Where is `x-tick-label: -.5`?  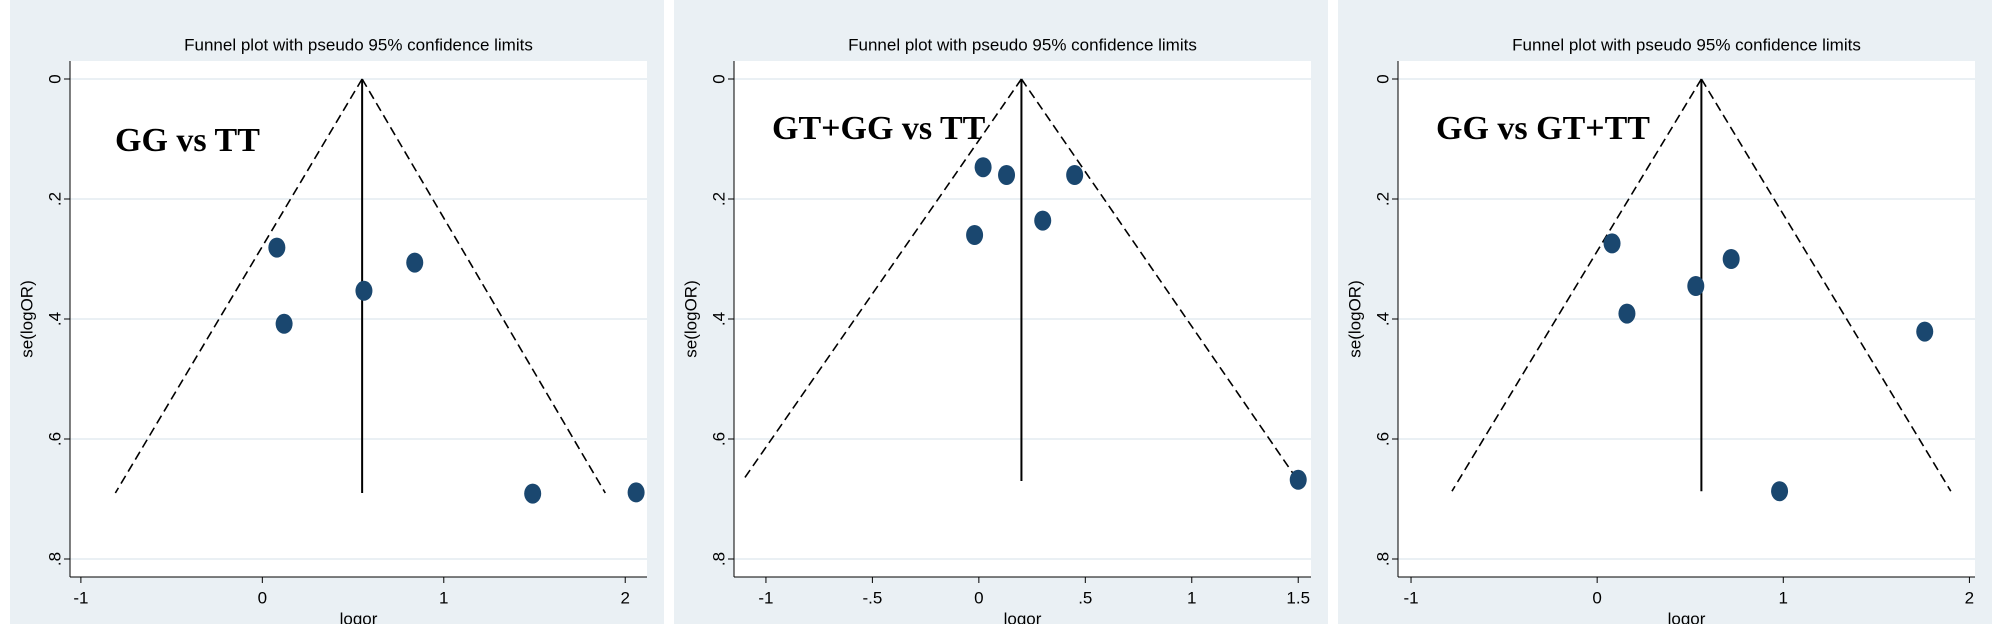
x-tick-label: -.5 is located at coordinates (872, 597).